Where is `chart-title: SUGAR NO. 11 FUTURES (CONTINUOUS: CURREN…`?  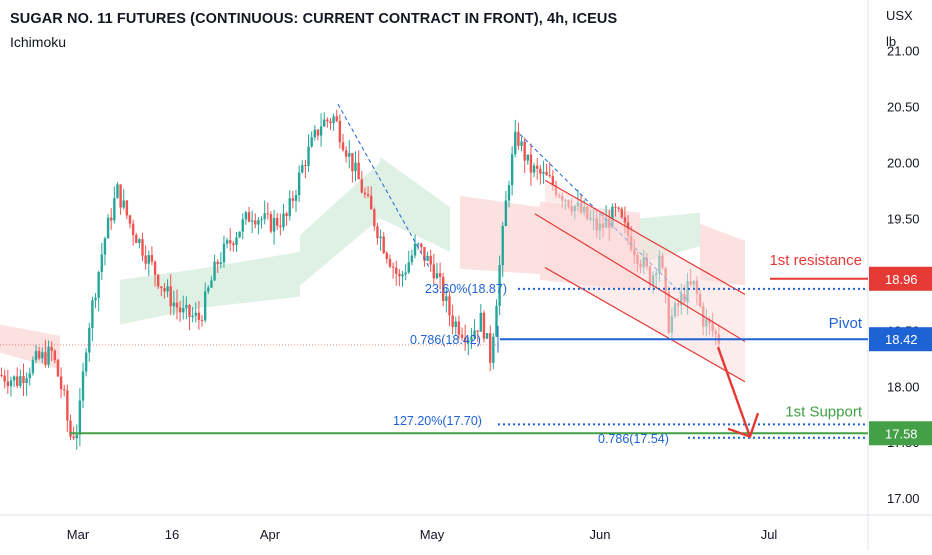 chart-title: SUGAR NO. 11 FUTURES (CONTINUOUS: CURREN… is located at coordinates (314, 19).